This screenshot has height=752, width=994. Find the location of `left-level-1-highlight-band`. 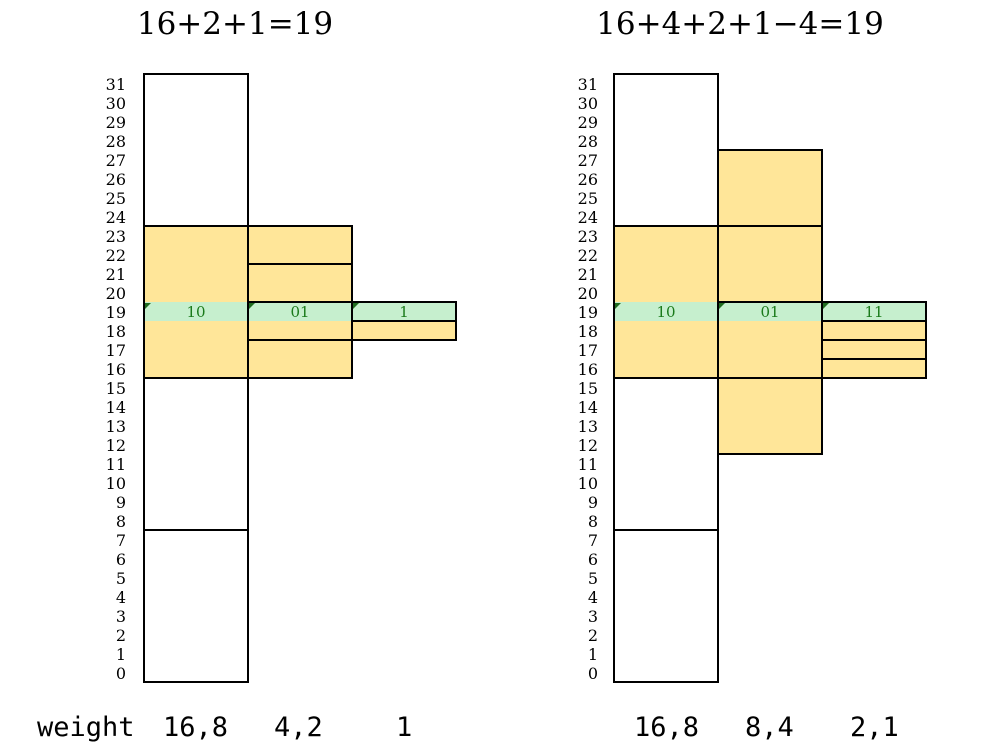

left-level-1-highlight-band is located at coordinates (196, 311).